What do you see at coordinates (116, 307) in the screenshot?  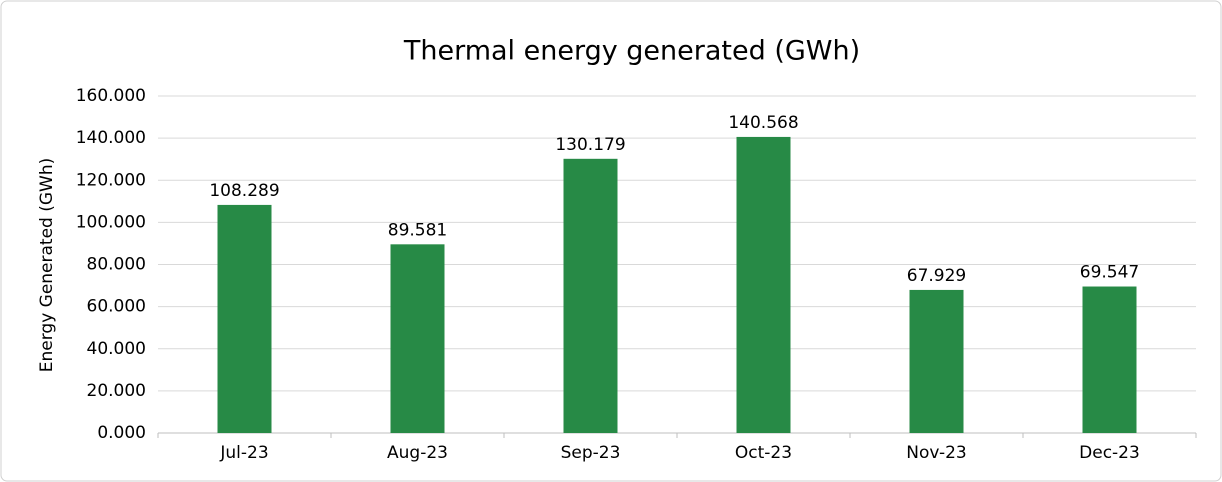 I see `y-tick-label: 60.000` at bounding box center [116, 307].